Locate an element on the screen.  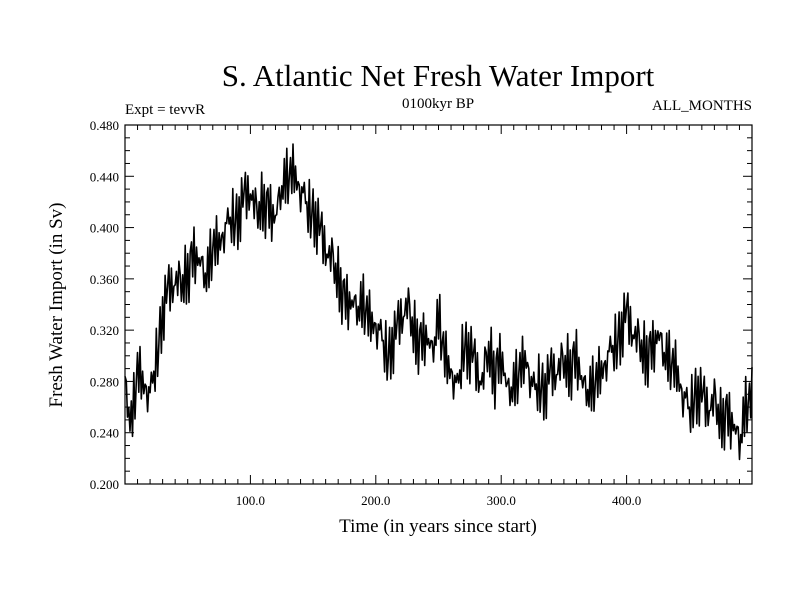
y-tick-label: 0.480 is located at coordinates (104, 125).